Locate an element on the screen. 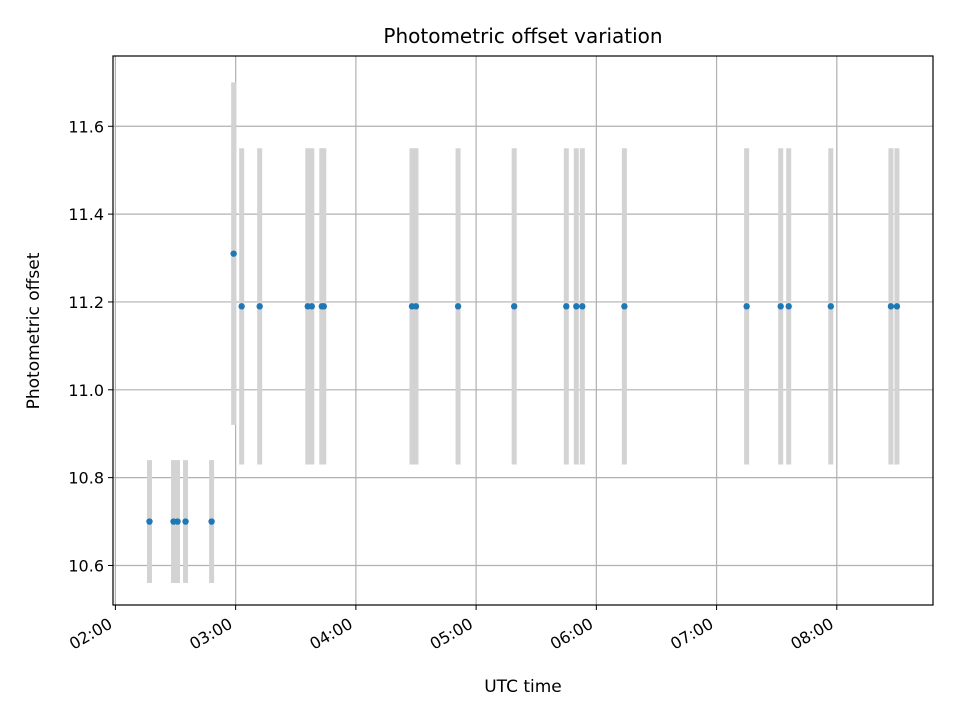  y-tick-label: 11.6 is located at coordinates (86, 126).